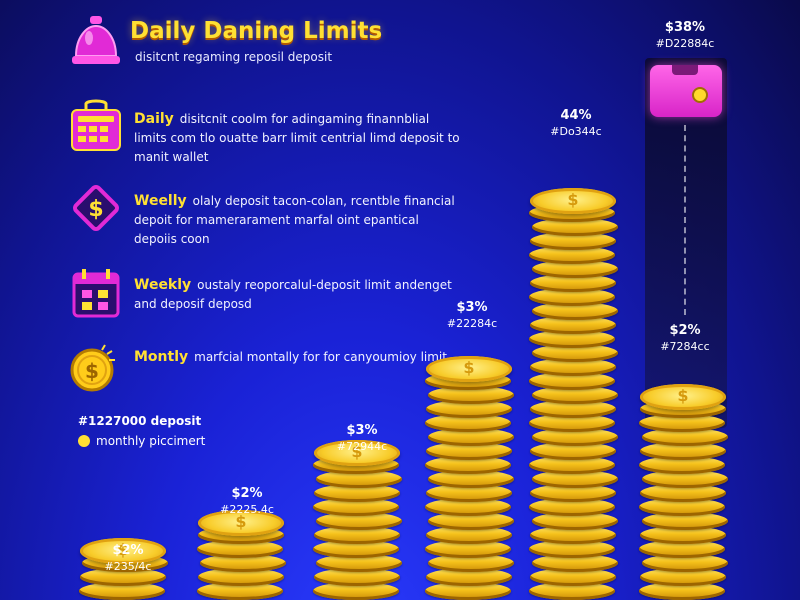 This screenshot has height=600, width=800. I want to click on feature-head-daily: Daily, so click(154, 119).